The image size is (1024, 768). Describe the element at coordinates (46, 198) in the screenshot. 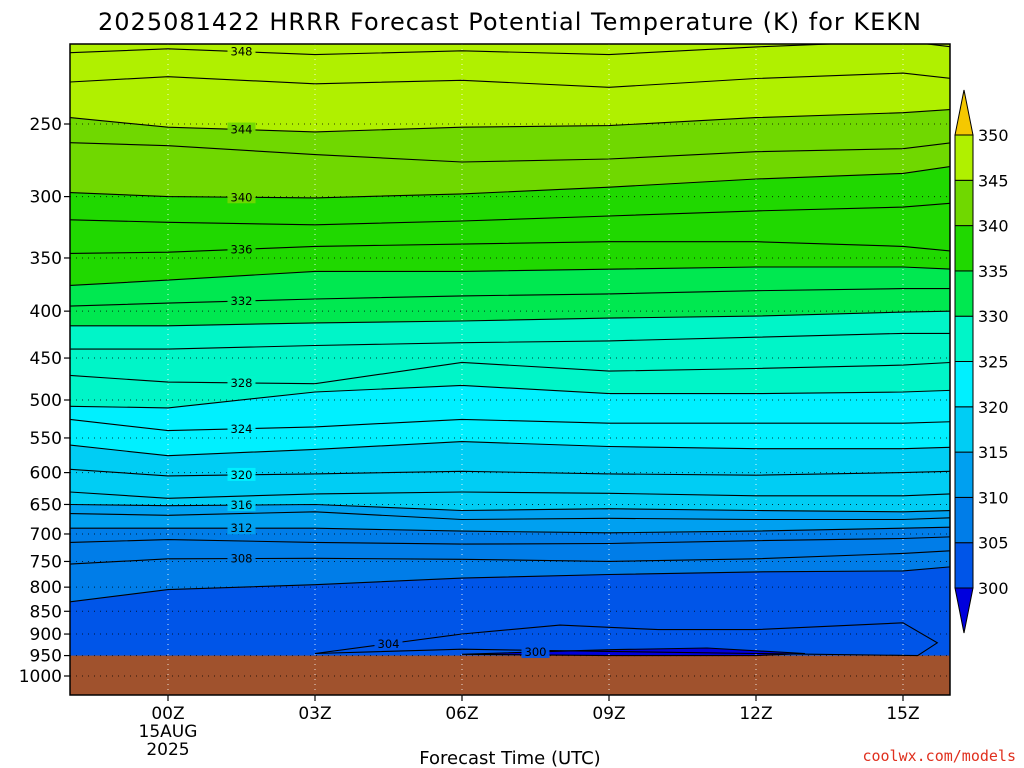

I see `y-tick-label: 300` at that location.